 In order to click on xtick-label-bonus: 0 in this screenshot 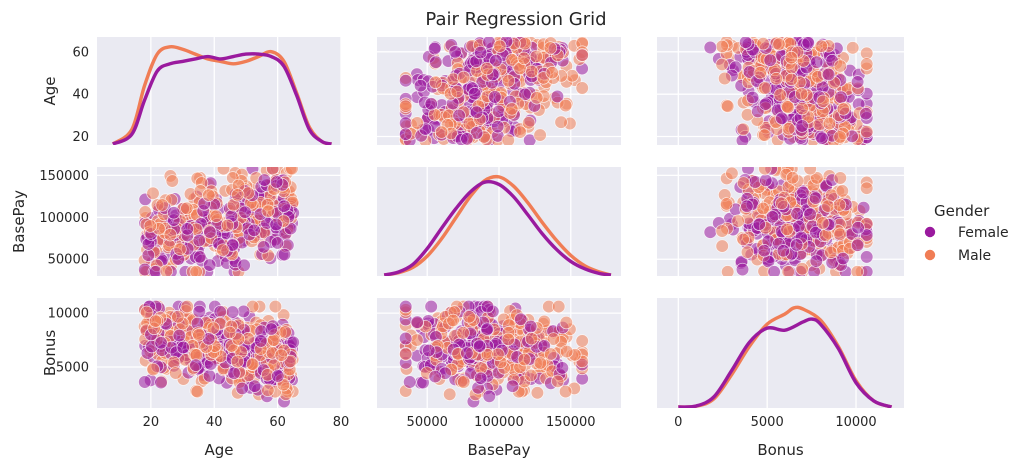, I will do `click(678, 422)`.